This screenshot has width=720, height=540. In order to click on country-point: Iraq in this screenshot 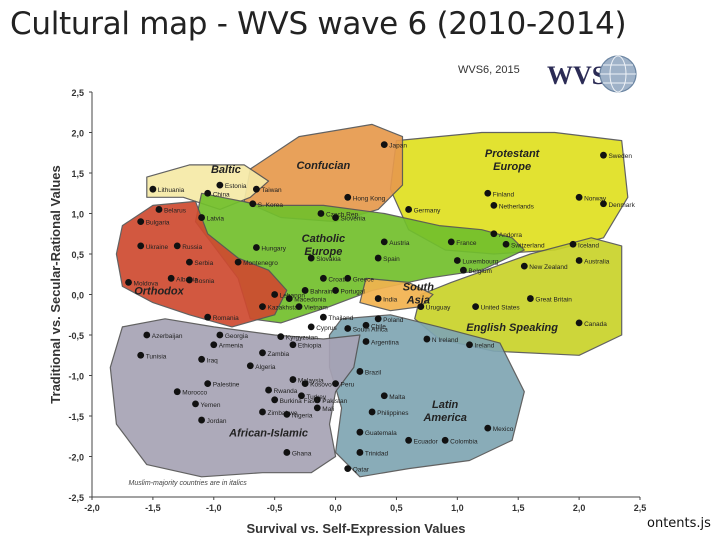, I will do `click(208, 359)`.